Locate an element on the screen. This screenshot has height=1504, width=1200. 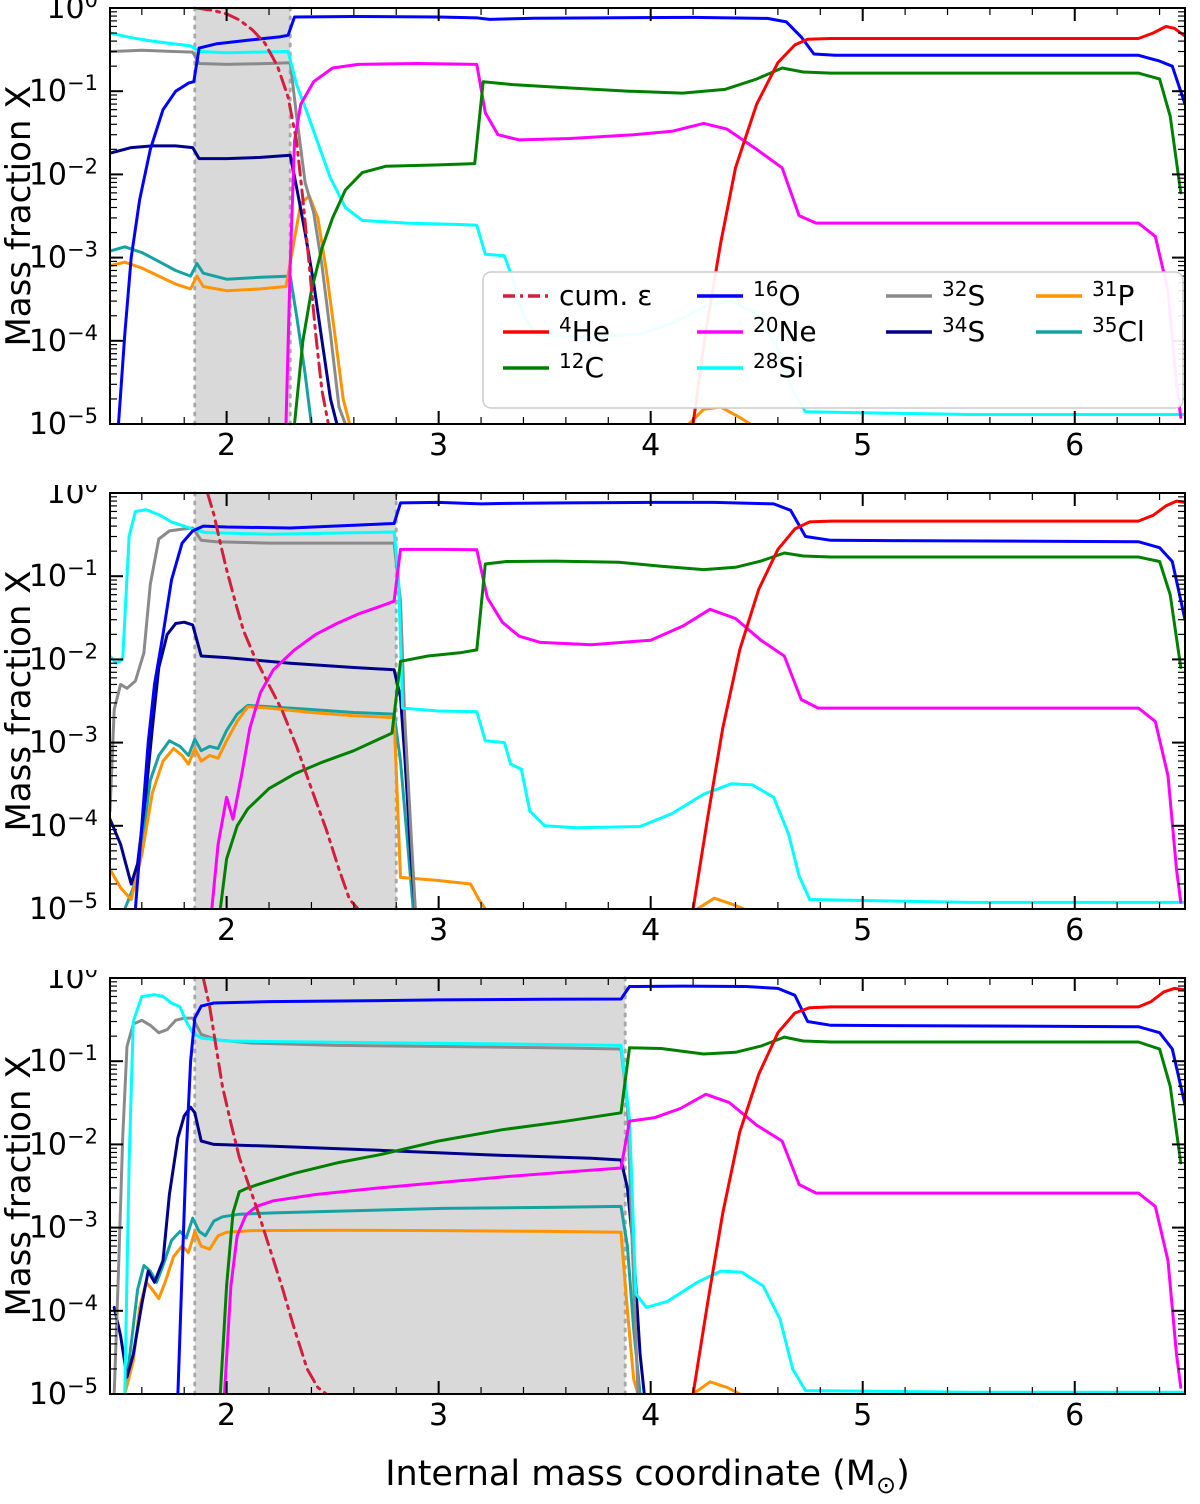
legend-label-s34: 34S is located at coordinates (963, 330).